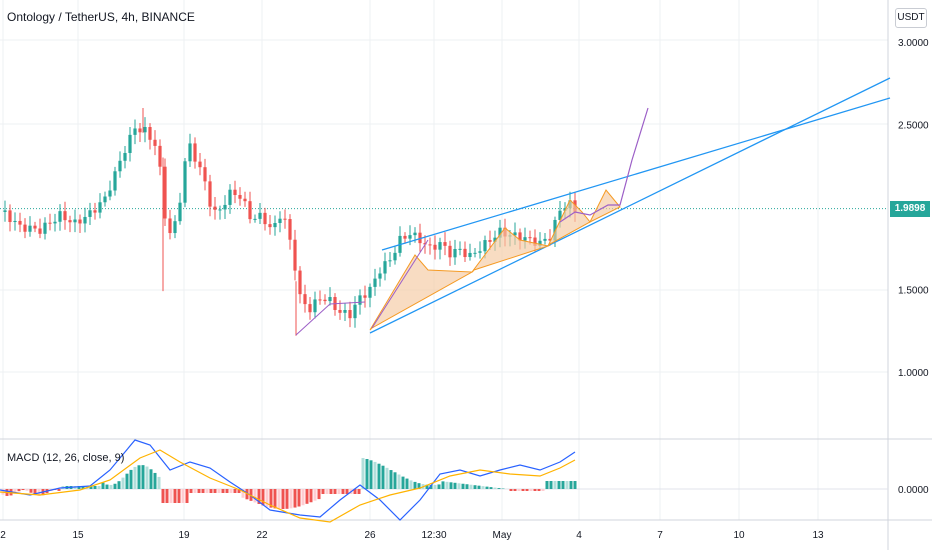 This screenshot has width=932, height=550. What do you see at coordinates (433, 535) in the screenshot?
I see `time-axis-label: 12:30` at bounding box center [433, 535].